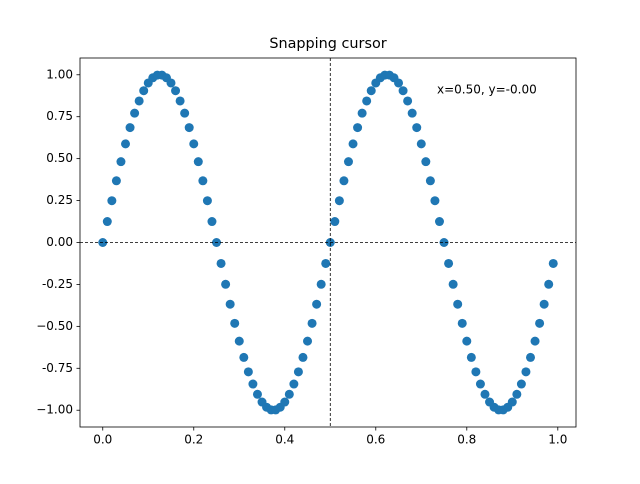  What do you see at coordinates (54, 326) in the screenshot?
I see `y-tick-label: −0.50` at bounding box center [54, 326].